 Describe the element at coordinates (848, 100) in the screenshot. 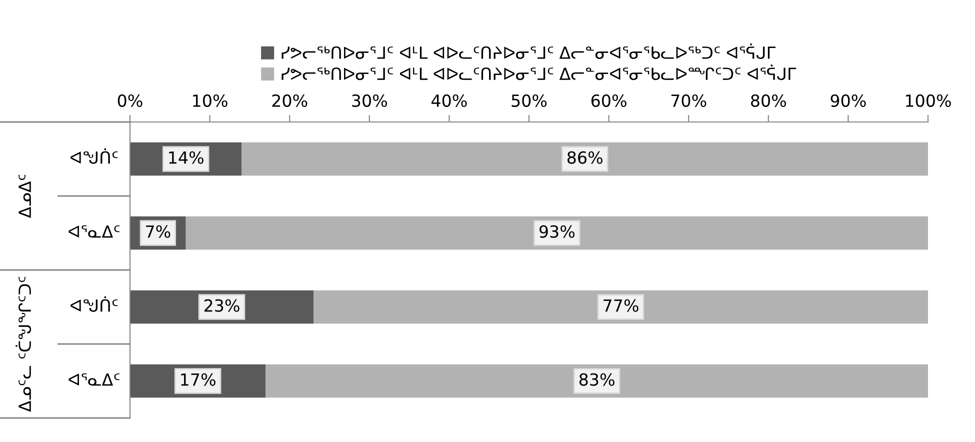

I see `x-tick-label: 90%` at that location.